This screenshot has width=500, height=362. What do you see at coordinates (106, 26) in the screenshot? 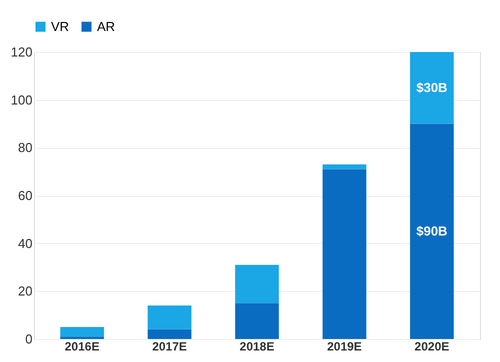
I see `legend-label: AR` at bounding box center [106, 26].